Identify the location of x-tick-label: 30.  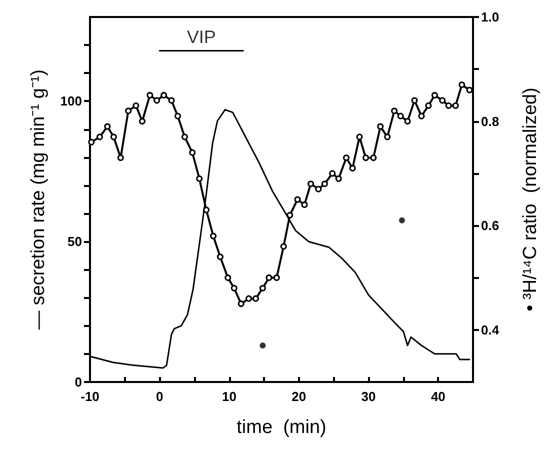
(368, 396).